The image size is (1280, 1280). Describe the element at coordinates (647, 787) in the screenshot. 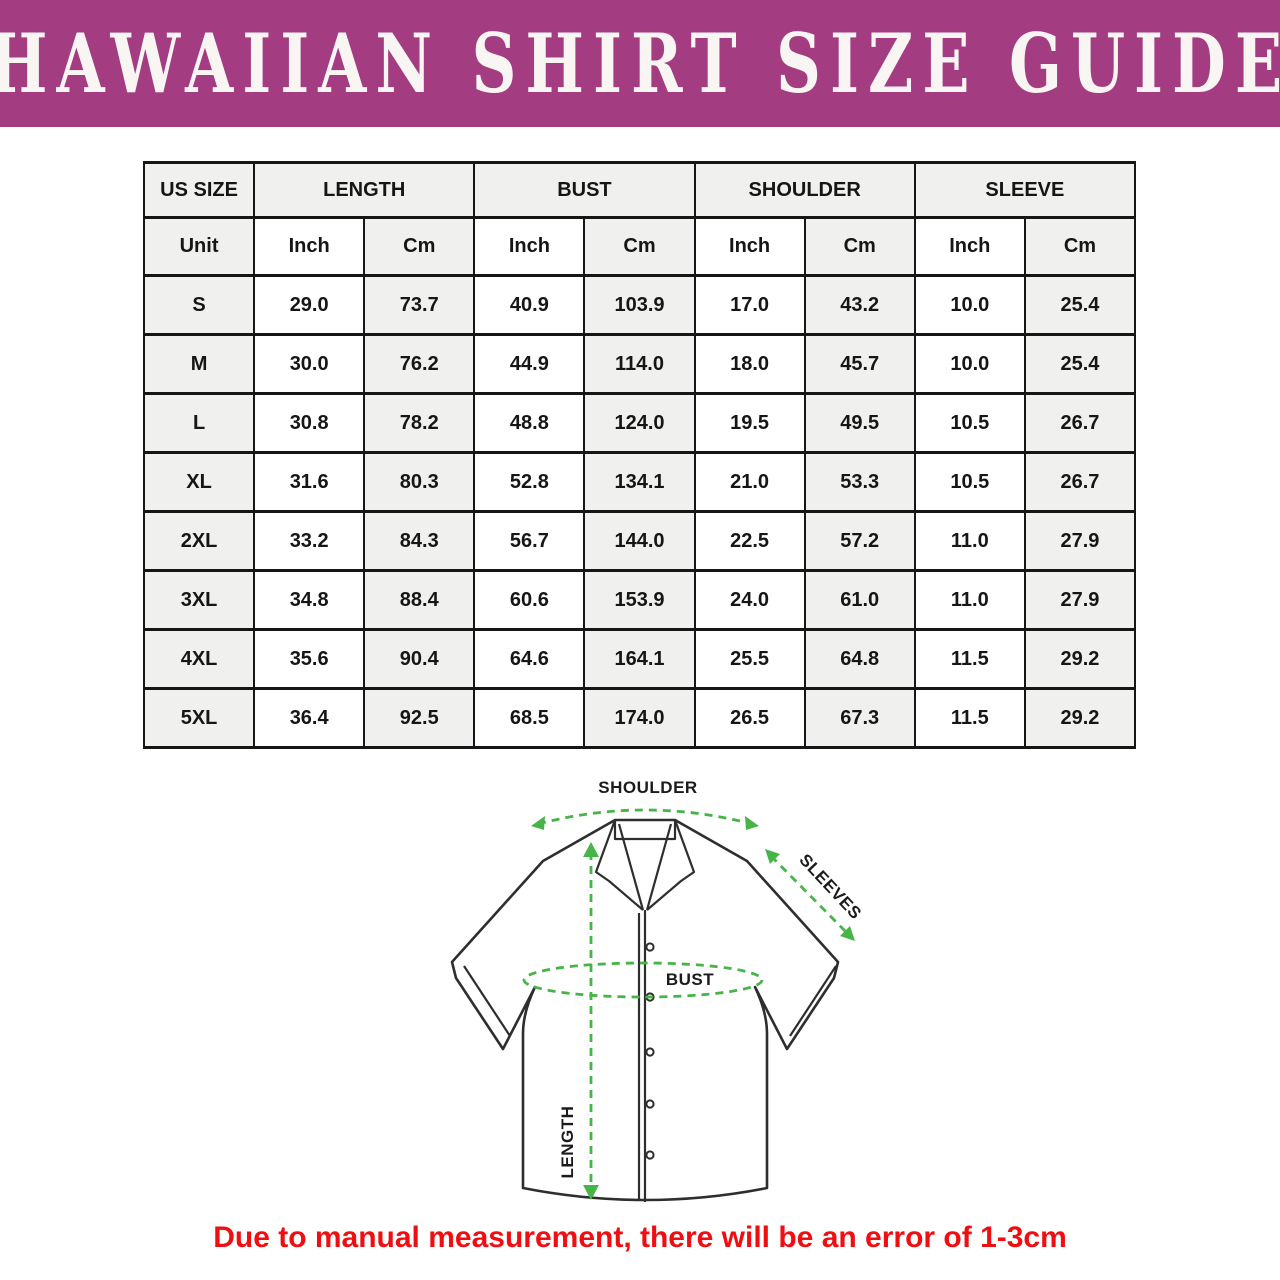

I see `shoulder-label: SHOULDER` at that location.